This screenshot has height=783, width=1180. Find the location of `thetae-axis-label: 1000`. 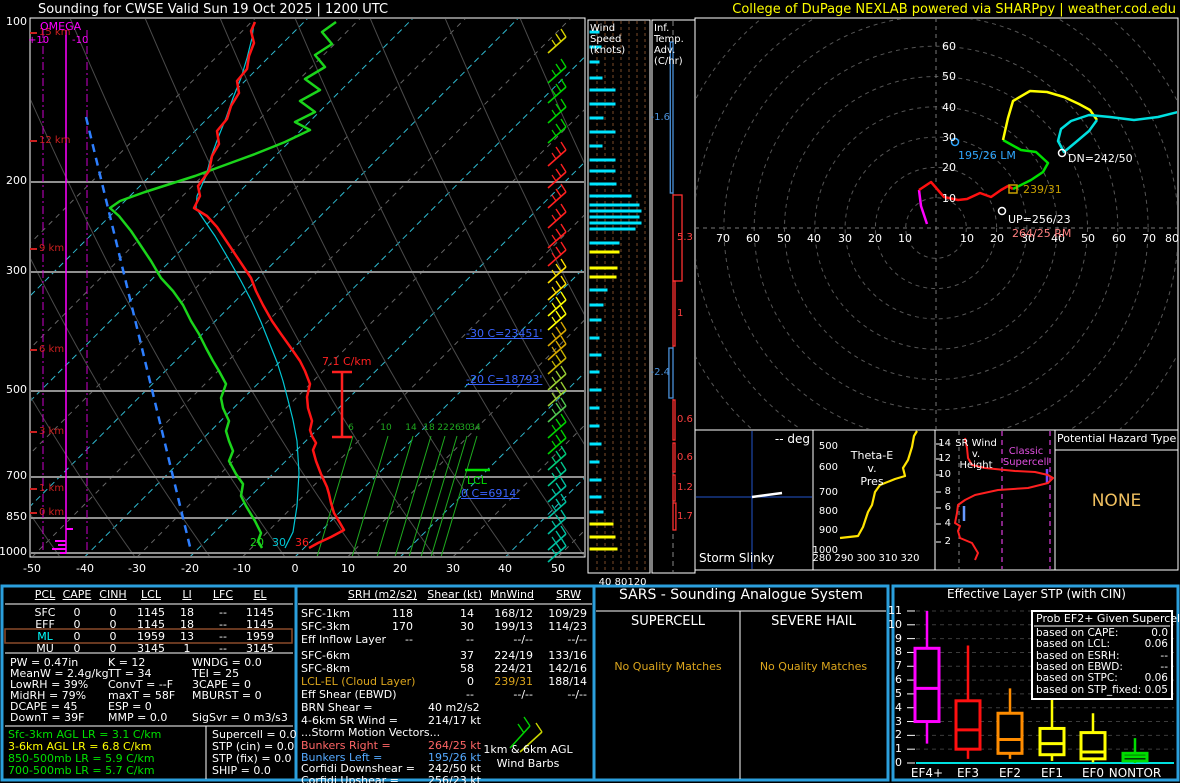

thetae-axis-label: 1000 is located at coordinates (825, 550).